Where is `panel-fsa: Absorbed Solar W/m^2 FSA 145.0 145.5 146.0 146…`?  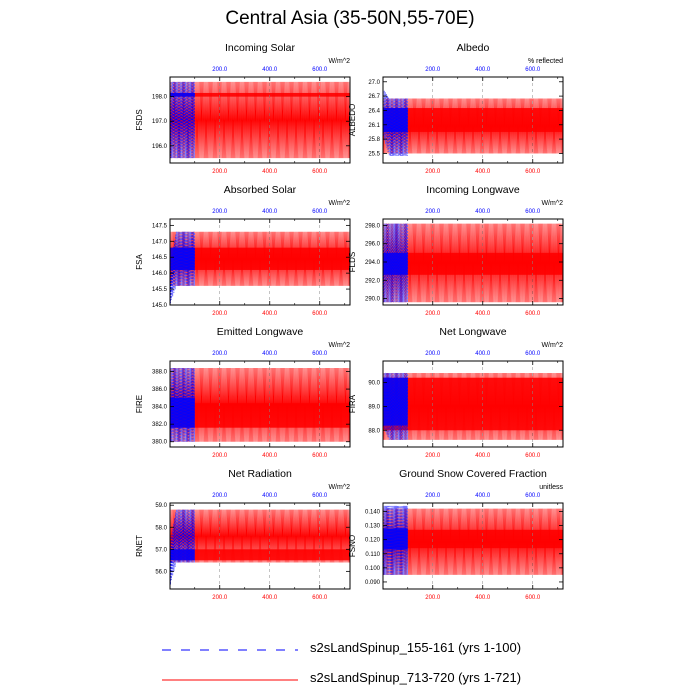
panel-fsa: Absorbed Solar W/m^2 FSA 145.0 145.5 146.0 146… is located at coordinates (243, 250).